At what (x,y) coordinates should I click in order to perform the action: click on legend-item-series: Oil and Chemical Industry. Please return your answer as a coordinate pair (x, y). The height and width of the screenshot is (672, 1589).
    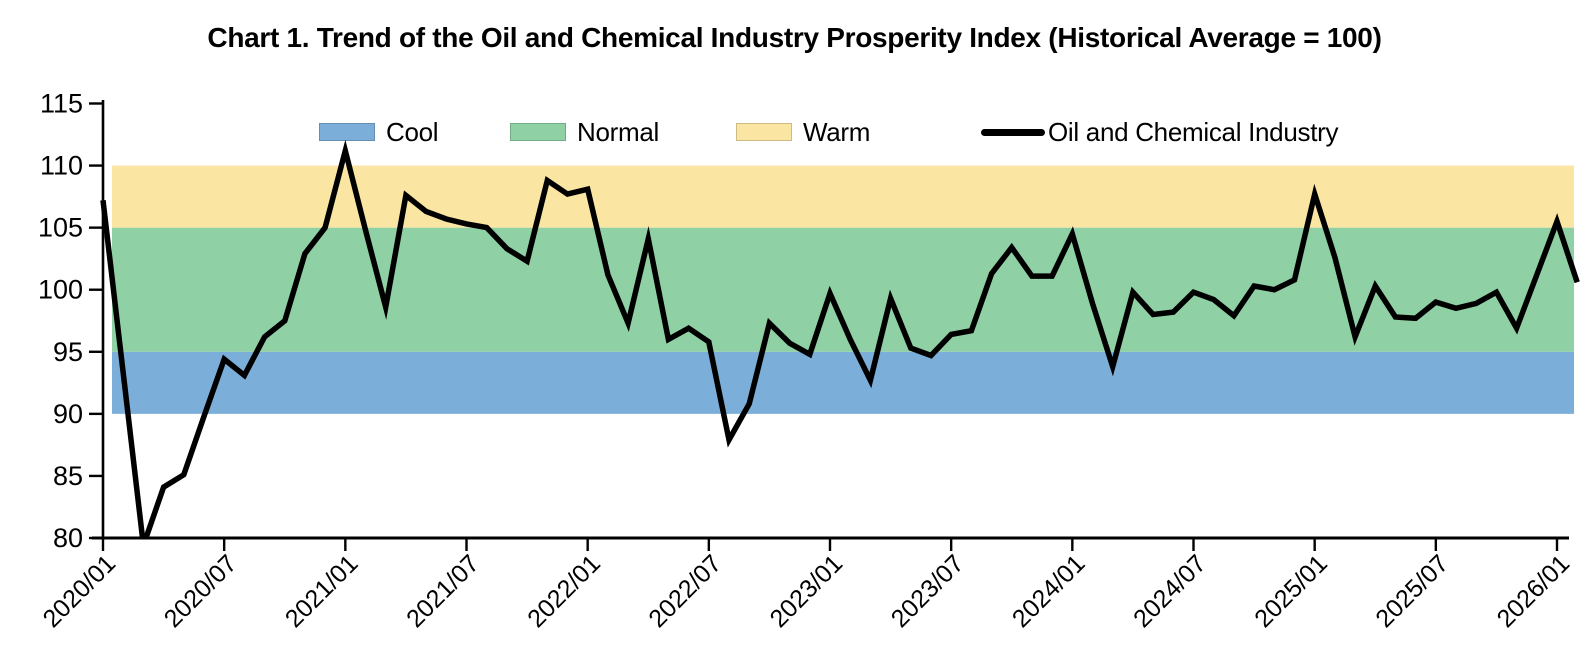
    Looking at the image, I should click on (1159, 132).